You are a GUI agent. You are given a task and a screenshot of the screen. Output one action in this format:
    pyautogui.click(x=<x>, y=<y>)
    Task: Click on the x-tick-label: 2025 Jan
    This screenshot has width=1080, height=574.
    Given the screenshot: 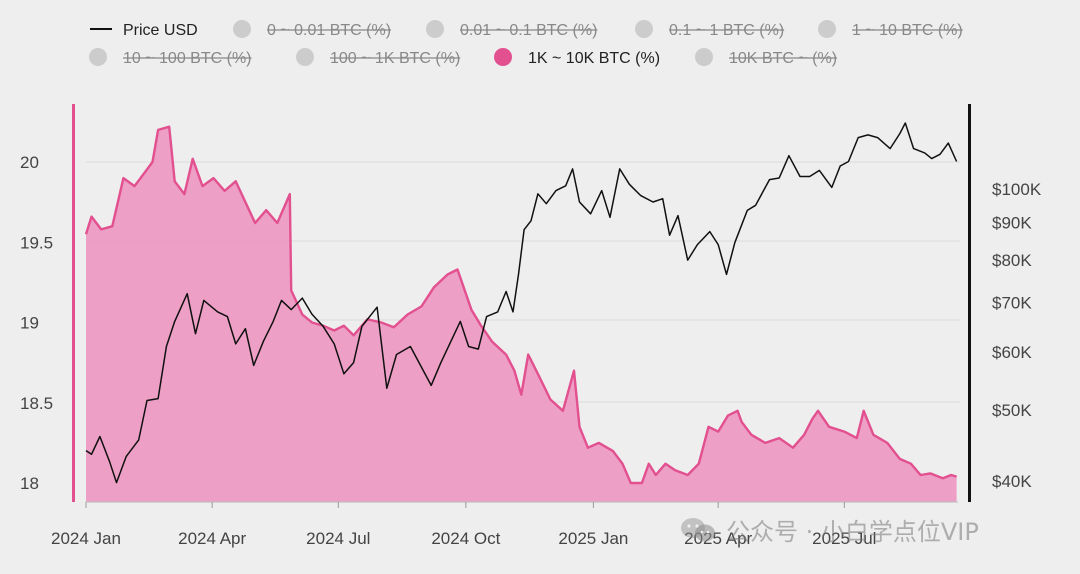 What is the action you would take?
    pyautogui.click(x=593, y=538)
    